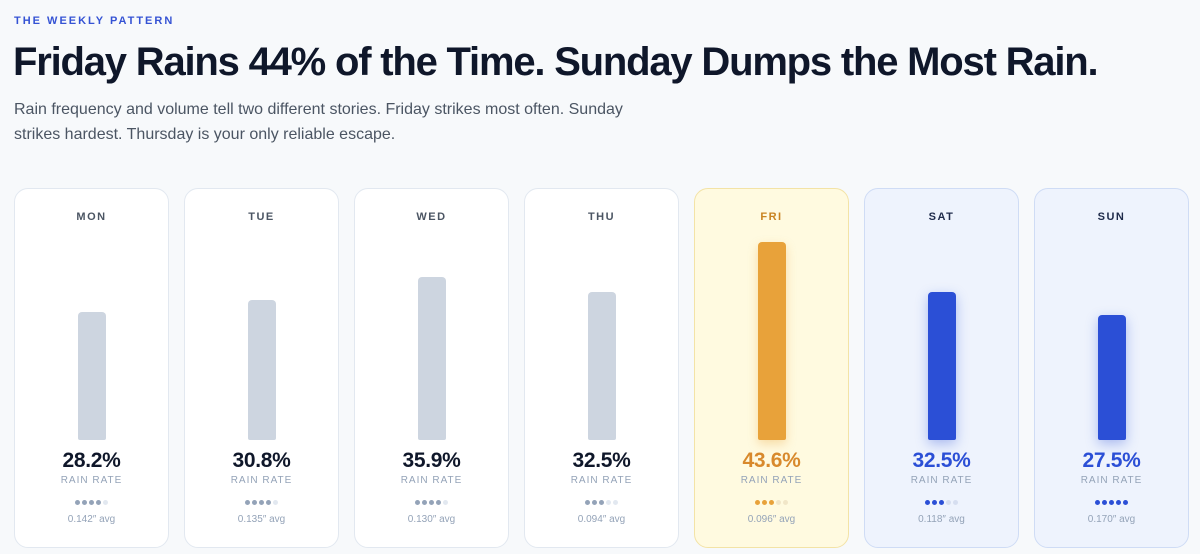  I want to click on day-label: THU, so click(601, 217).